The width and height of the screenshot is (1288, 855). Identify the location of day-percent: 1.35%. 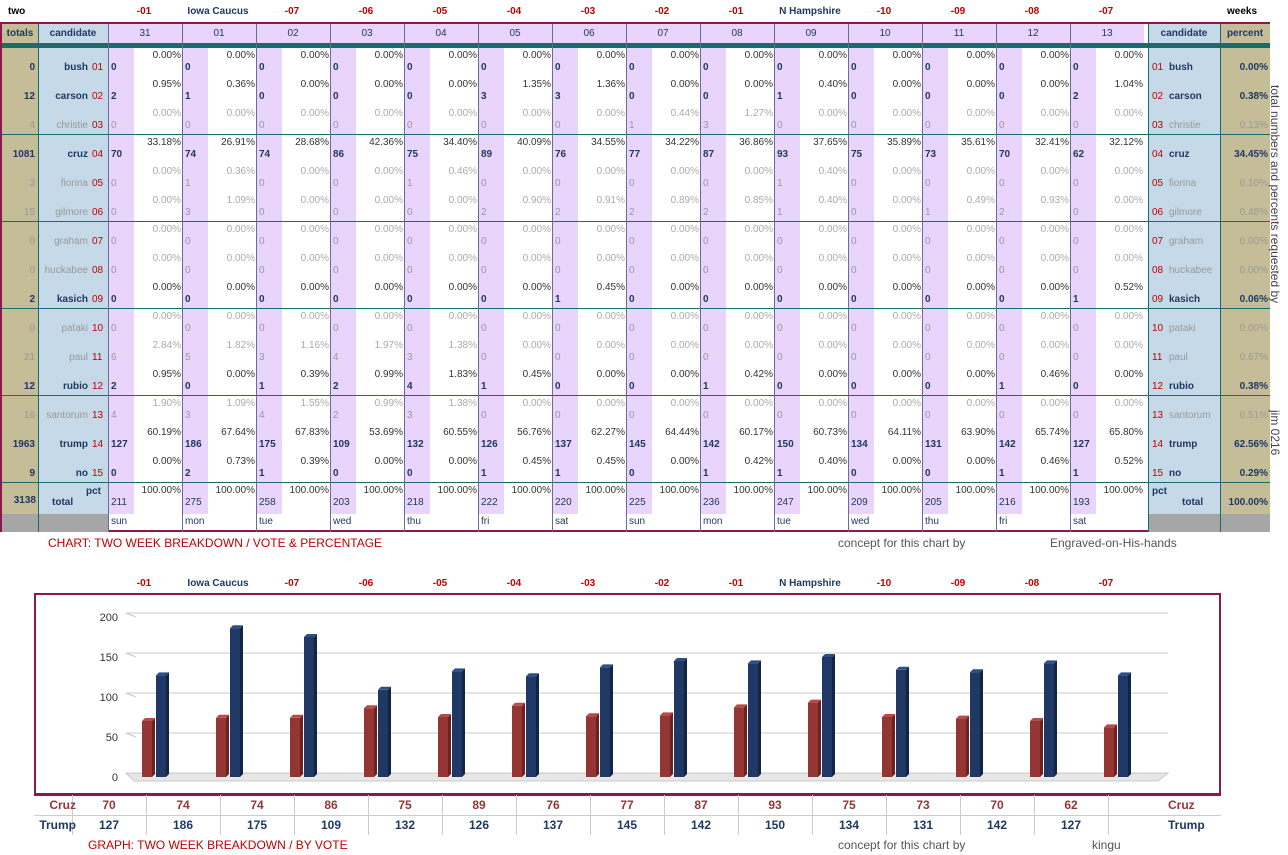
(536, 84).